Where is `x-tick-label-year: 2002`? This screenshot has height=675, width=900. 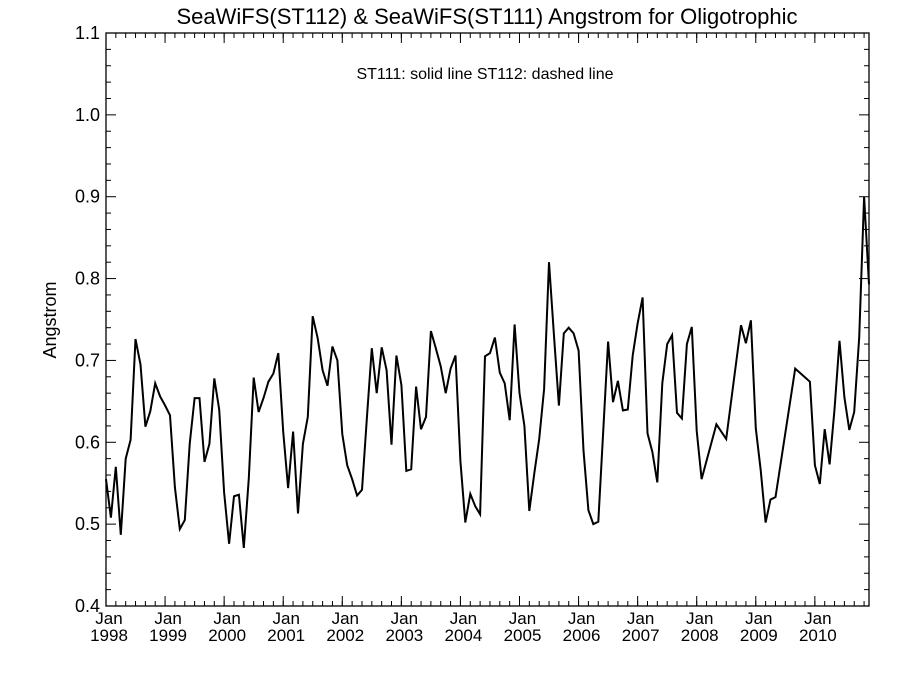 x-tick-label-year: 2002 is located at coordinates (345, 635).